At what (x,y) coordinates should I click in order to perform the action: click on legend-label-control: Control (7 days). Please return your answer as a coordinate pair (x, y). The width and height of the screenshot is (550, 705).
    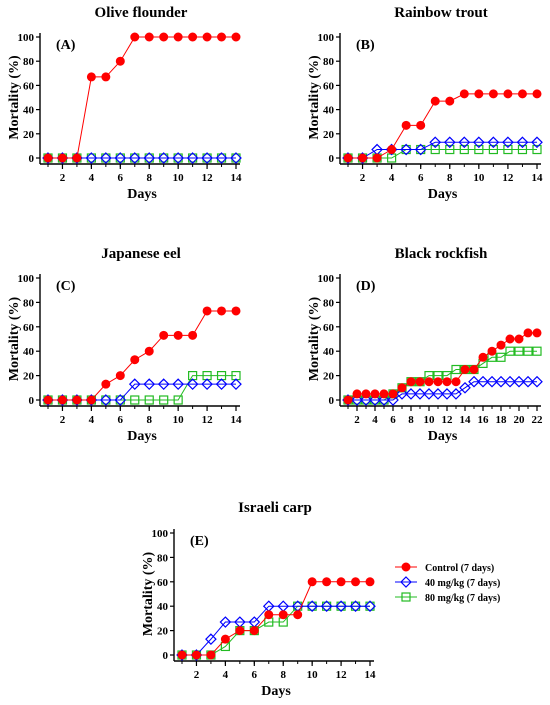
    Looking at the image, I should click on (459, 568).